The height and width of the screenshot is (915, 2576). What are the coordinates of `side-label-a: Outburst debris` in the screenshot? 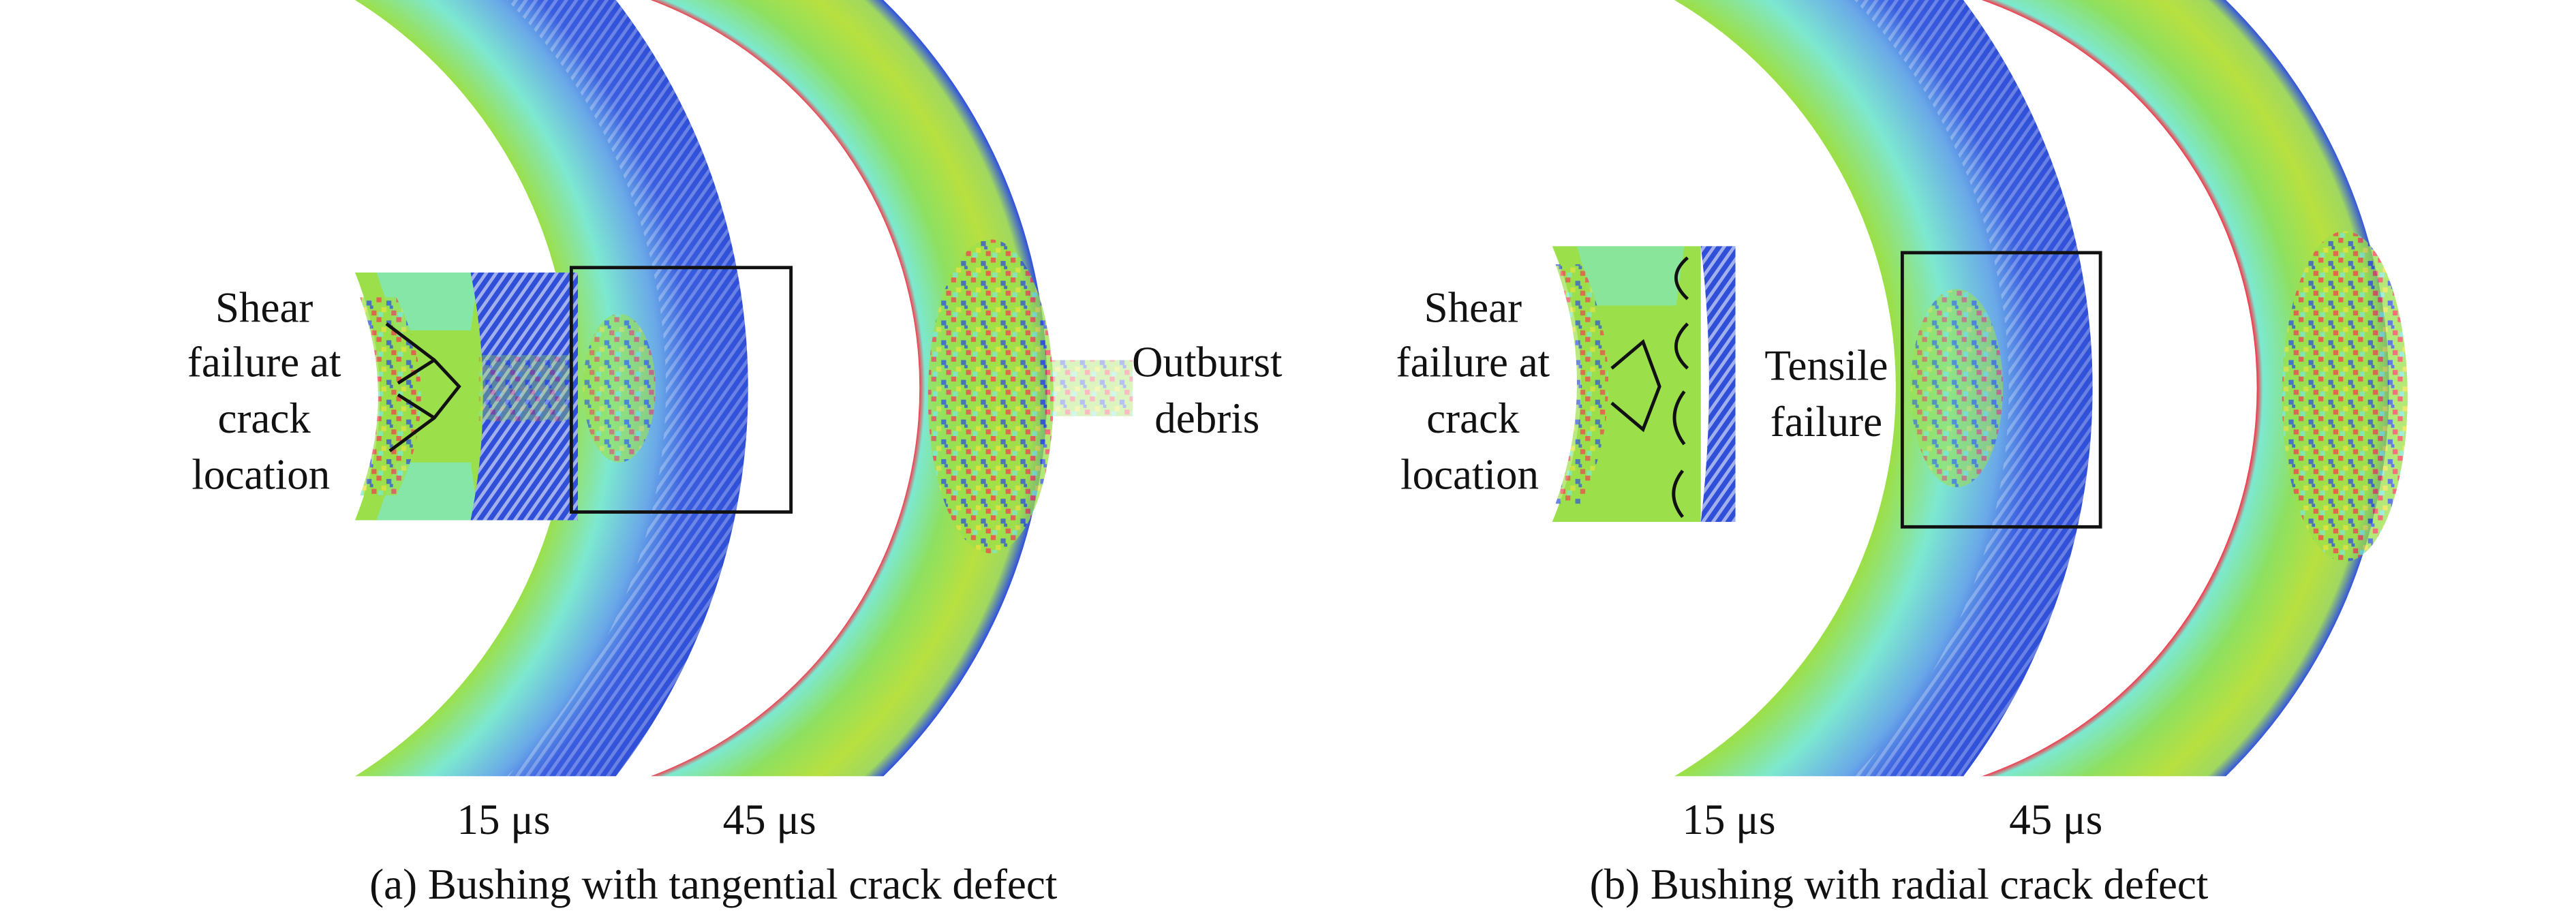 It's located at (1207, 390).